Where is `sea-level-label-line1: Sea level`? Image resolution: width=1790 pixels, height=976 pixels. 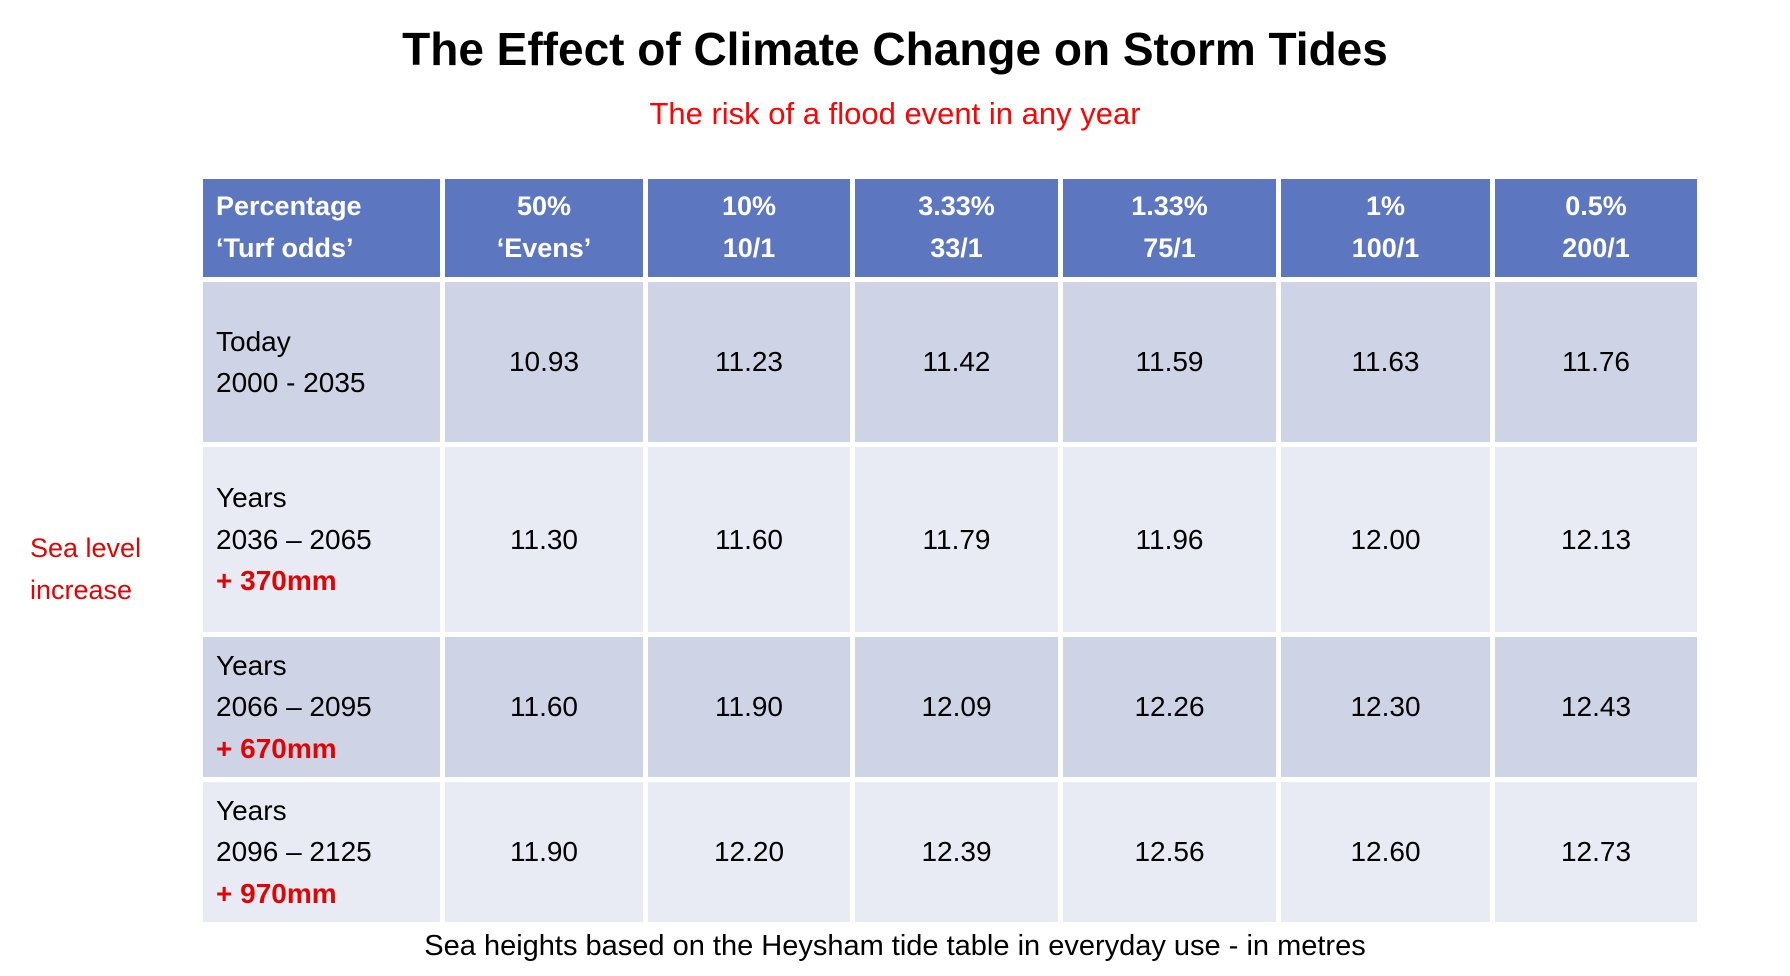
sea-level-label-line1: Sea level is located at coordinates (86, 548).